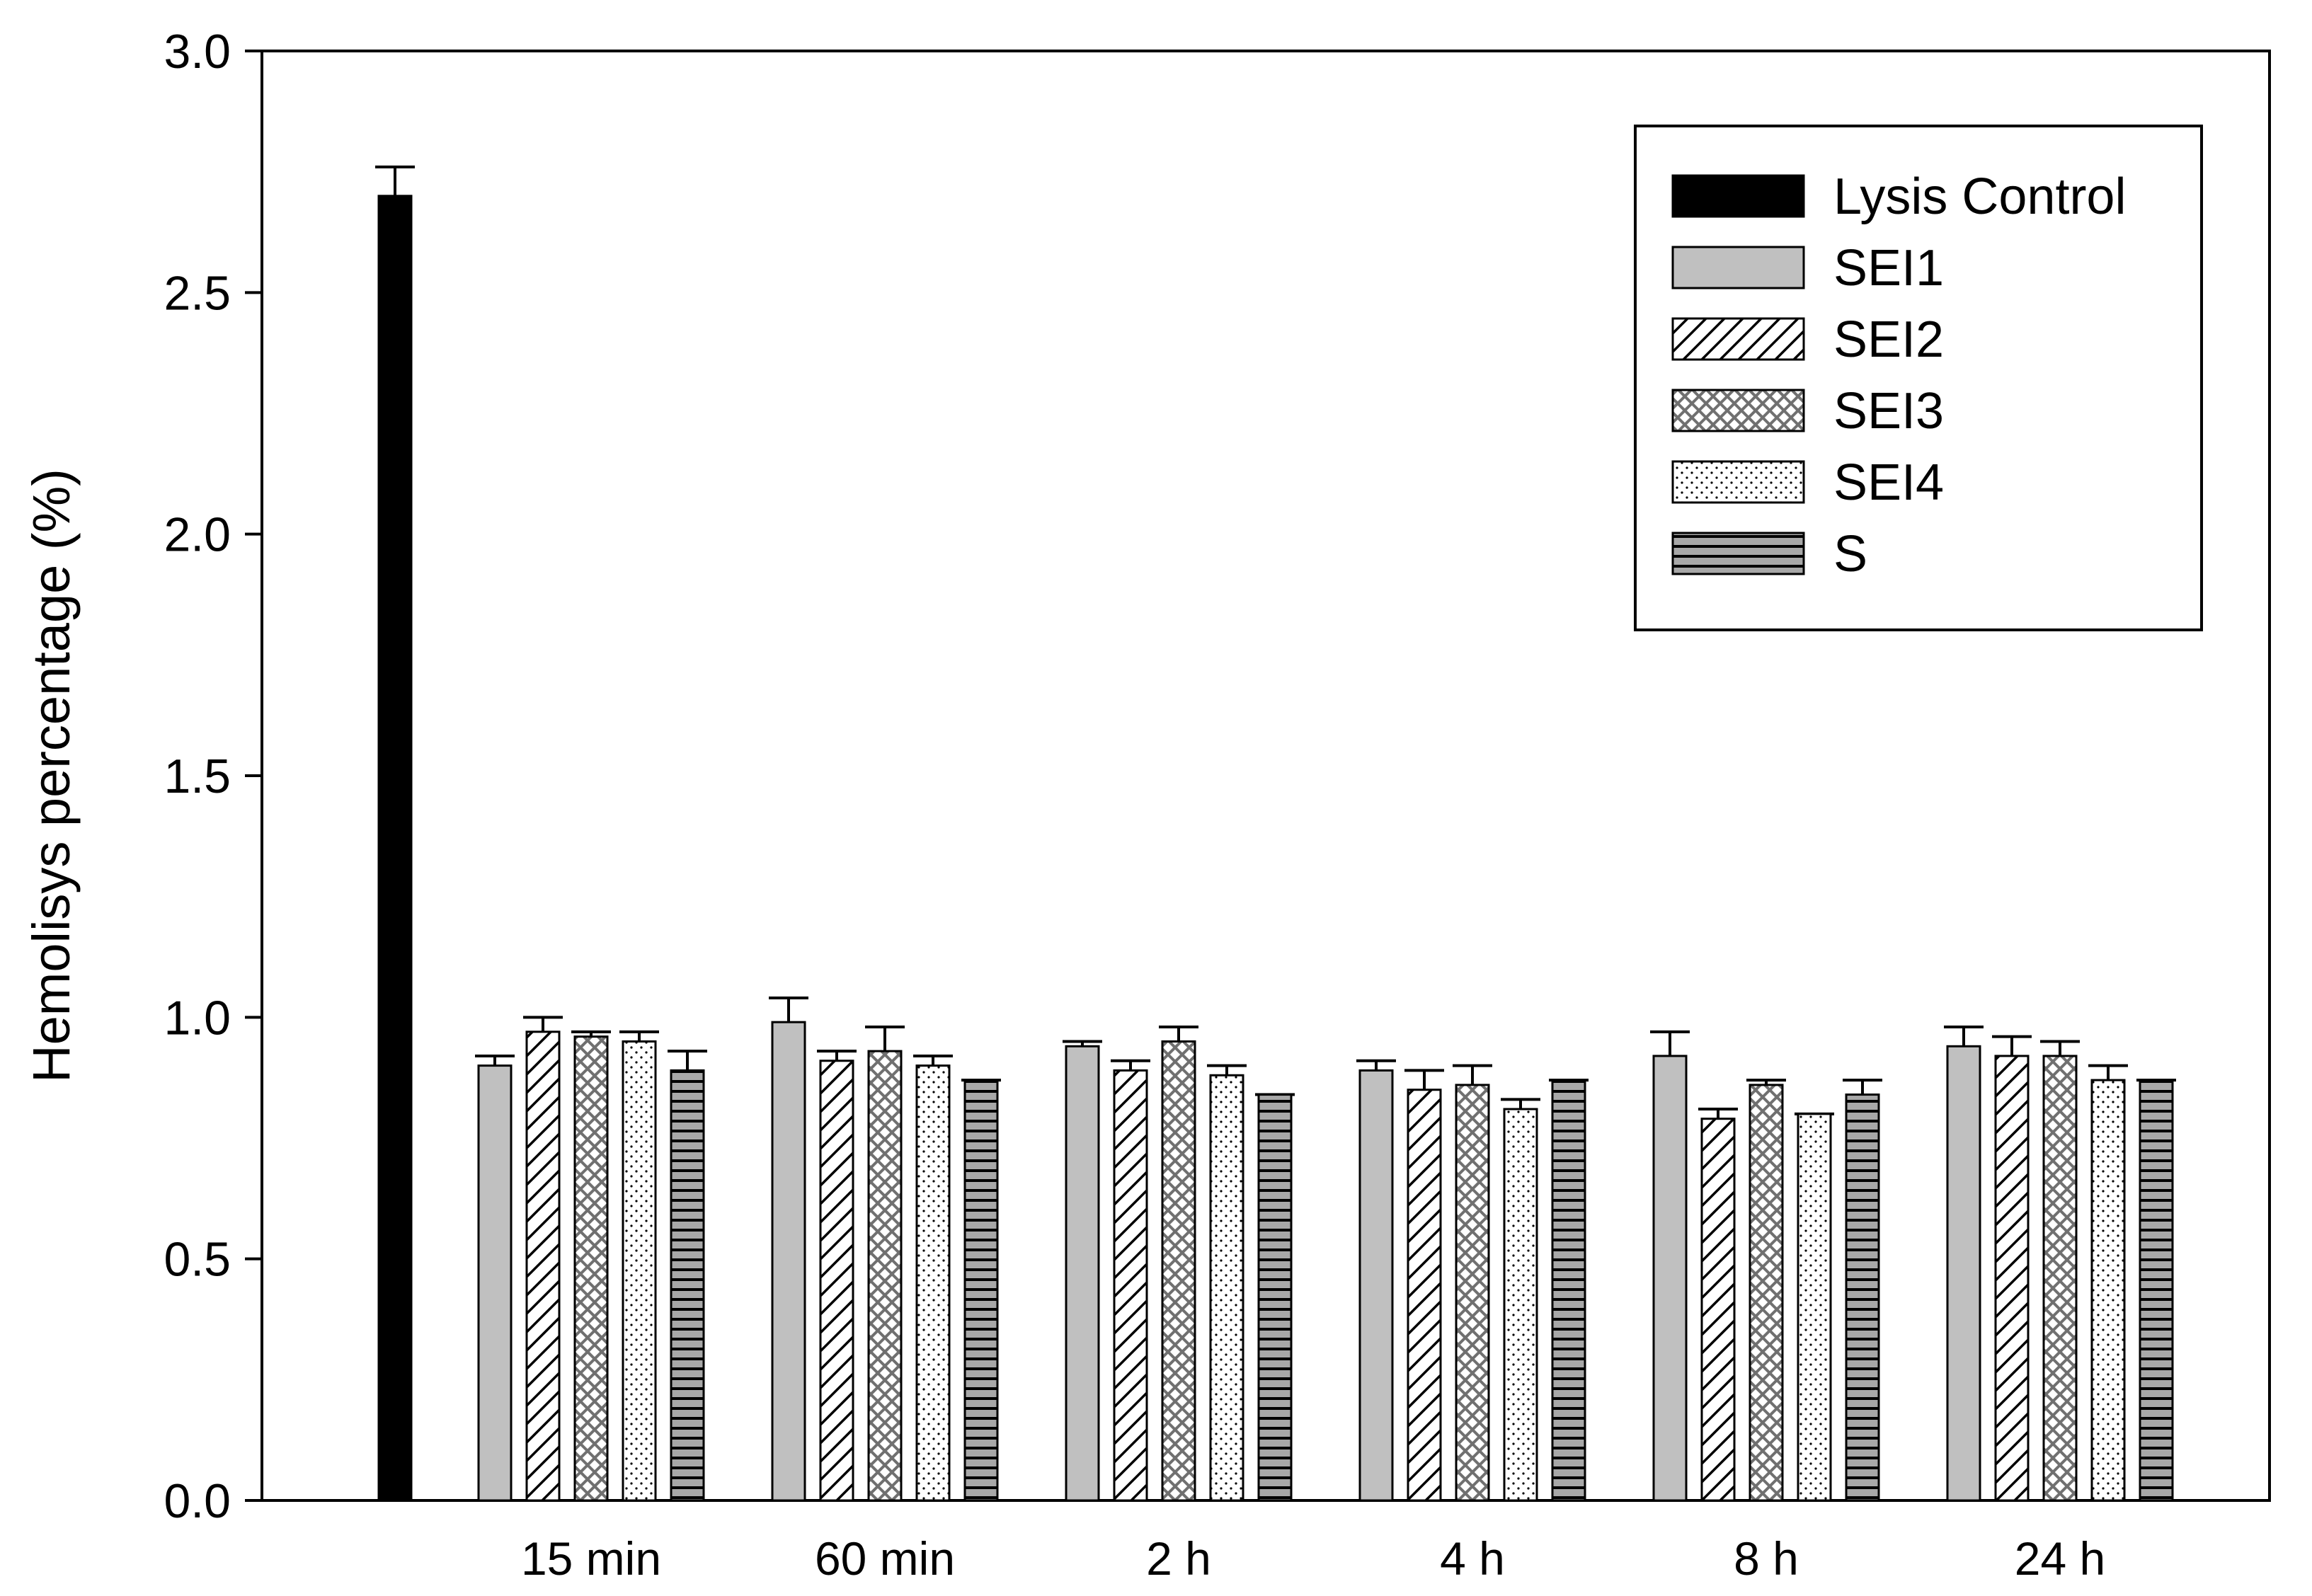 This screenshot has width=2312, height=1596. I want to click on bar-sei3-8h, so click(1767, 1293).